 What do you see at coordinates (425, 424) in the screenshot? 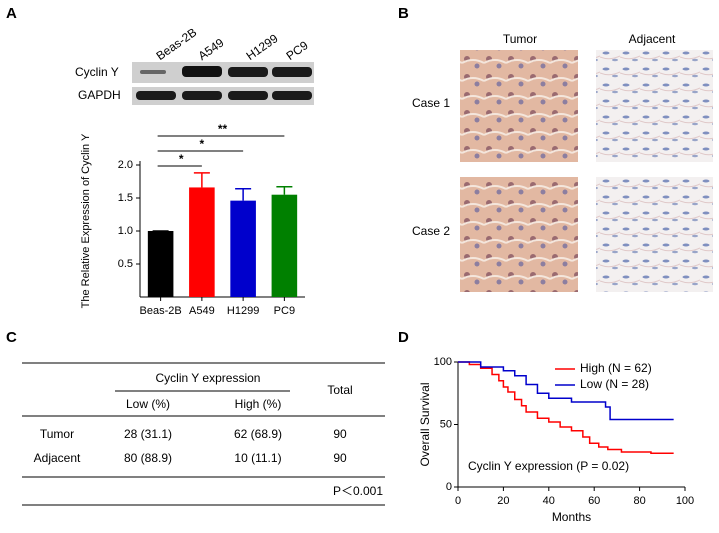
I see `y-axis-label: Overall Survival` at bounding box center [425, 424].